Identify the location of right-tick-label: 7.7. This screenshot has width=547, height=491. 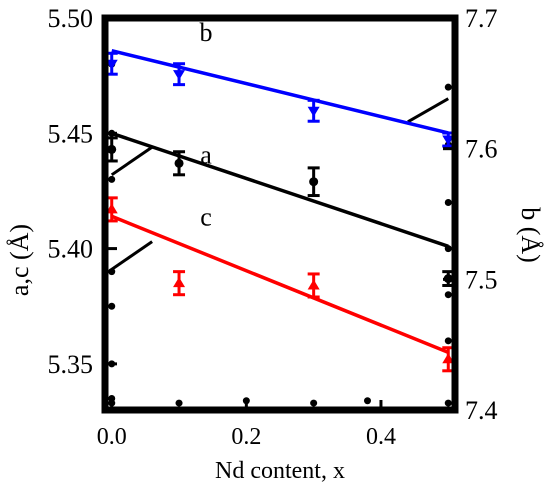
(481, 18).